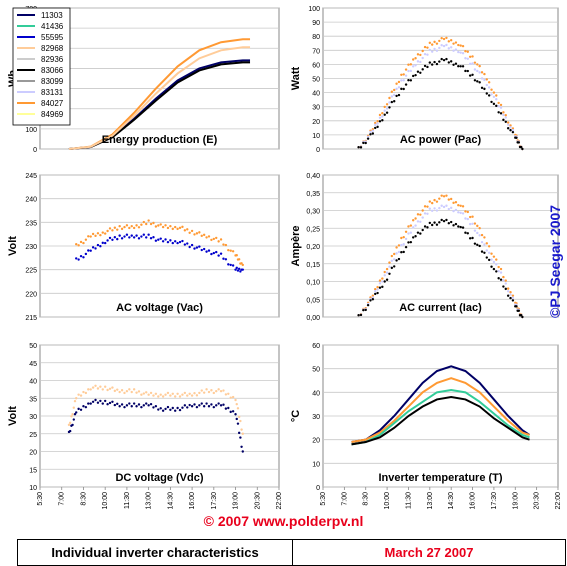  What do you see at coordinates (316, 80) in the screenshot?
I see `y-tick-label: 50` at bounding box center [316, 80].